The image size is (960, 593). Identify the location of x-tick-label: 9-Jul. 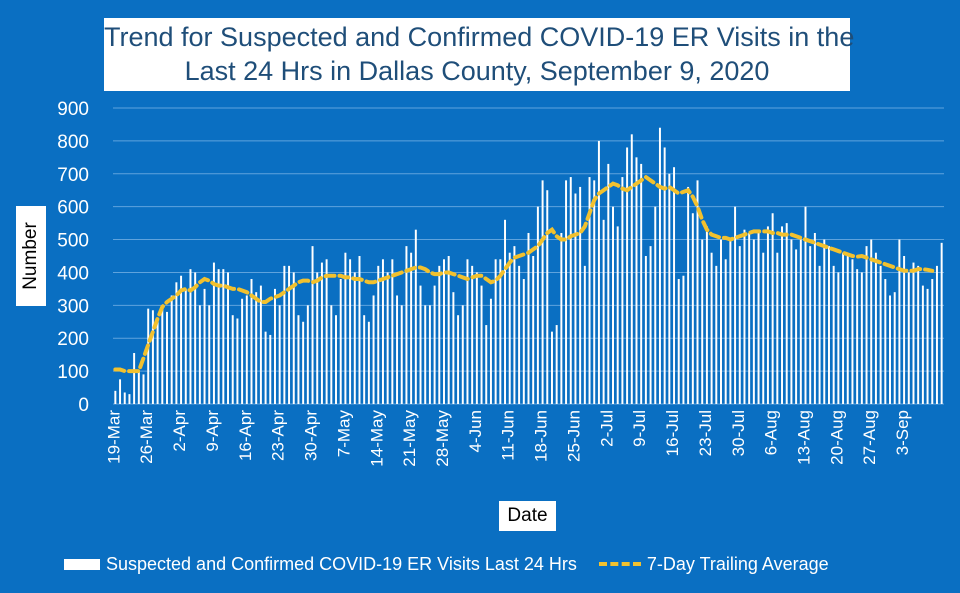
(639, 428).